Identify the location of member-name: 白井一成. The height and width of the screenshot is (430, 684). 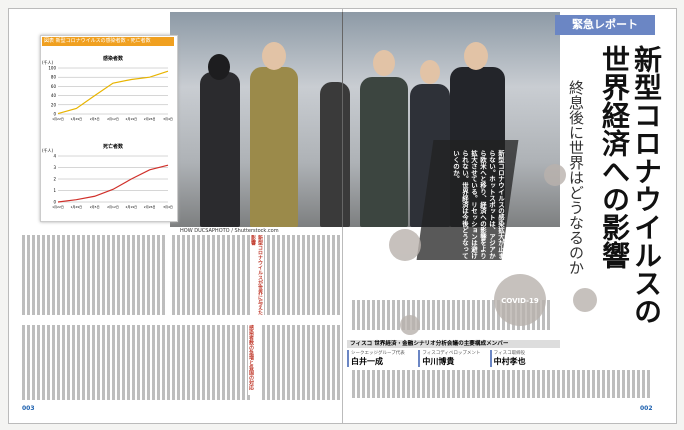
(367, 361).